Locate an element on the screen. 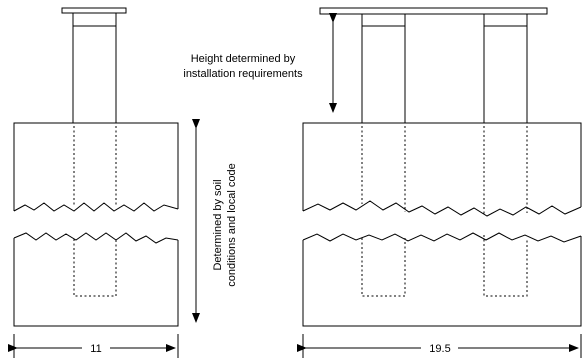  right-upper-break is located at coordinates (442, 208).